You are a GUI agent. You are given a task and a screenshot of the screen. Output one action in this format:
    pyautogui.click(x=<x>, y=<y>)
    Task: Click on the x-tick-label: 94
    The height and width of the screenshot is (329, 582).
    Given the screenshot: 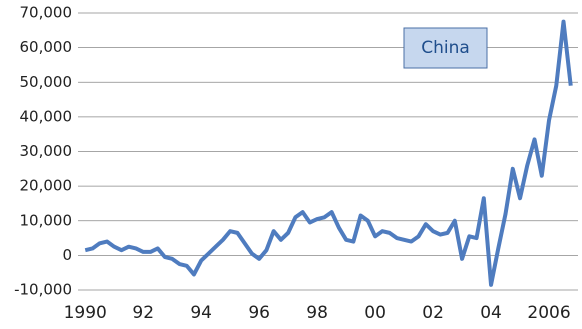 What is the action you would take?
    pyautogui.click(x=201, y=313)
    